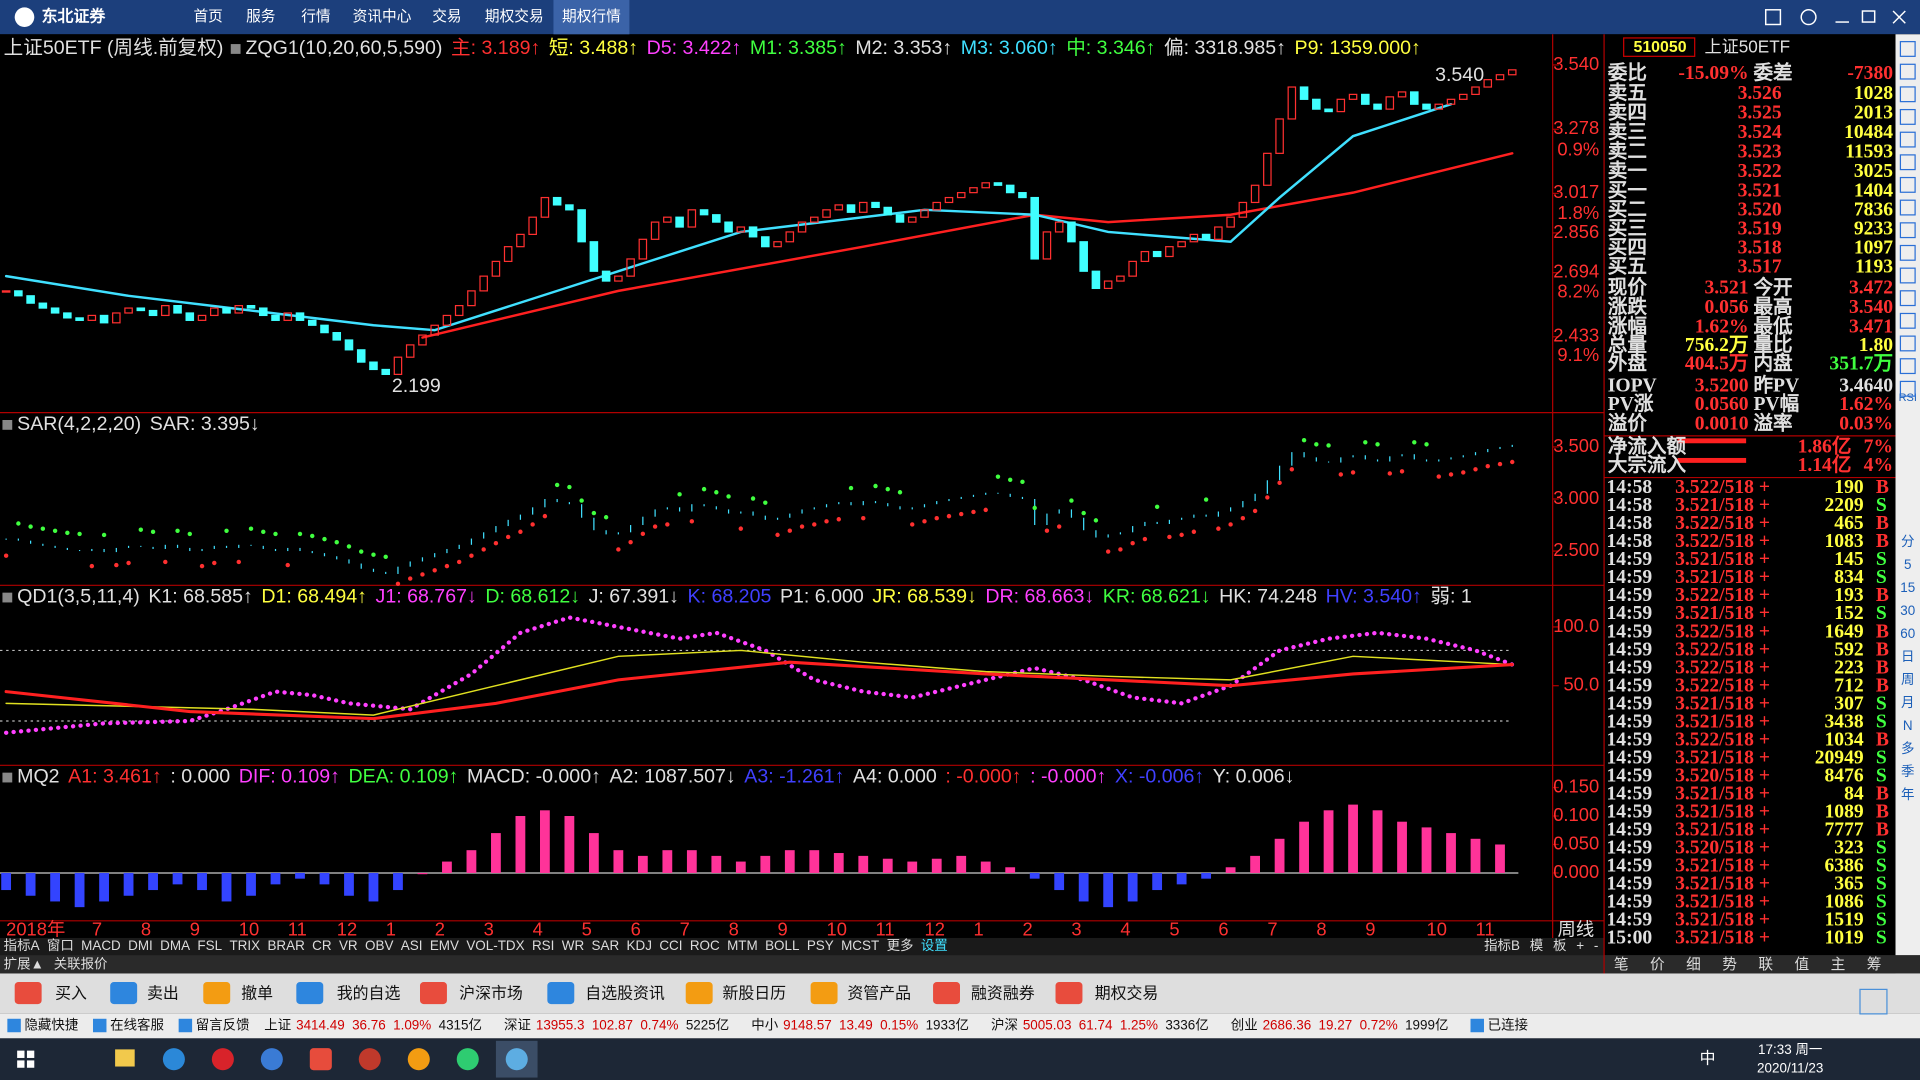  Describe the element at coordinates (140, 945) in the screenshot. I see `tab: DMI` at that location.